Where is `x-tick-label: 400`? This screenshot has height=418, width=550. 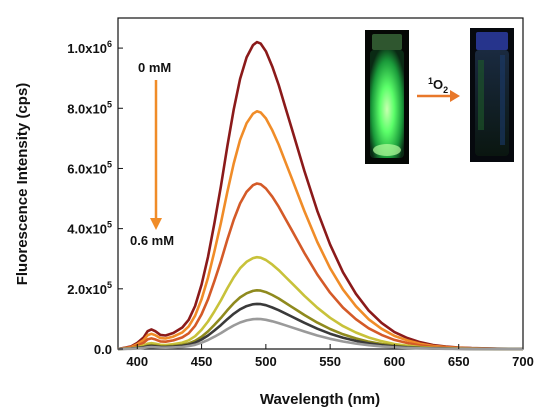
x-tick-label: 400 is located at coordinates (137, 361).